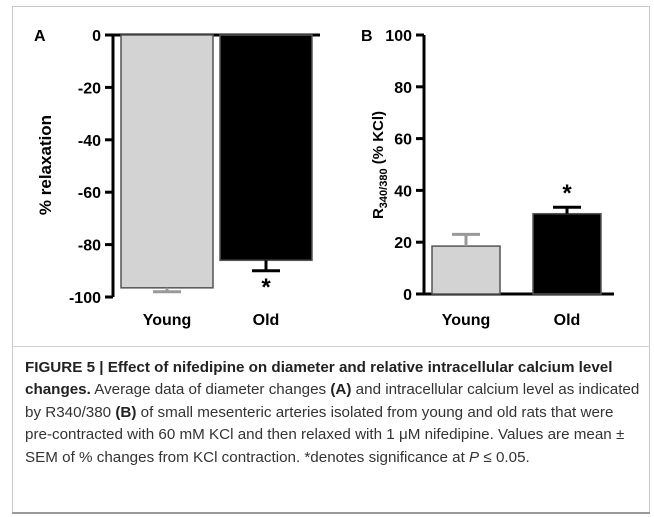 The image size is (654, 517). Describe the element at coordinates (266, 320) in the screenshot. I see `panel-a-x-tick-label: Old` at that location.